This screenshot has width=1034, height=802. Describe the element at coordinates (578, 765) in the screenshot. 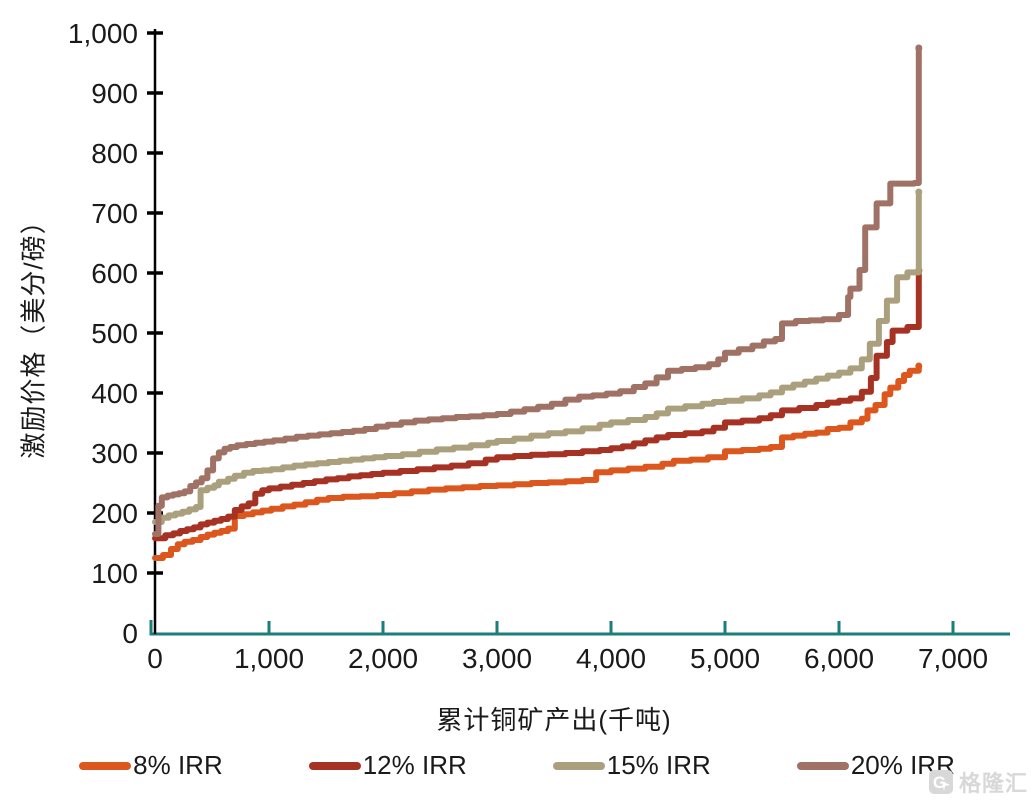

I see `legend-swatch-15-irr` at that location.